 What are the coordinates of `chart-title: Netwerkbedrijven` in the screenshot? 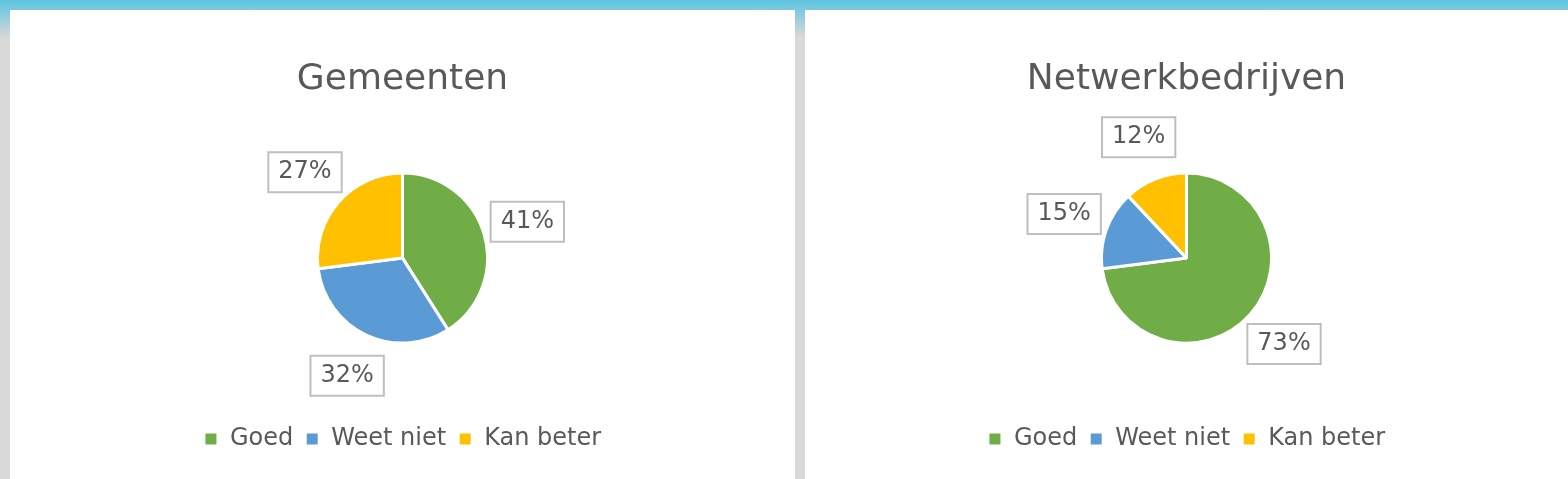 It's located at (1186, 76).